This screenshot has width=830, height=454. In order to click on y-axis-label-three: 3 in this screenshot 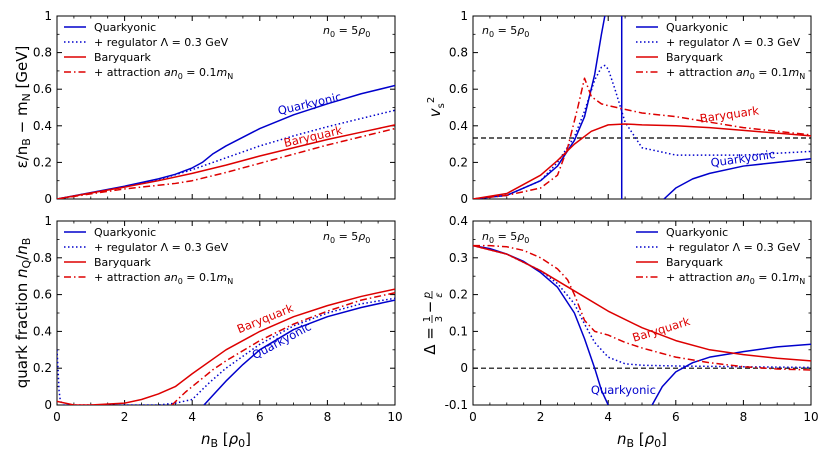, I will do `click(439, 319)`.